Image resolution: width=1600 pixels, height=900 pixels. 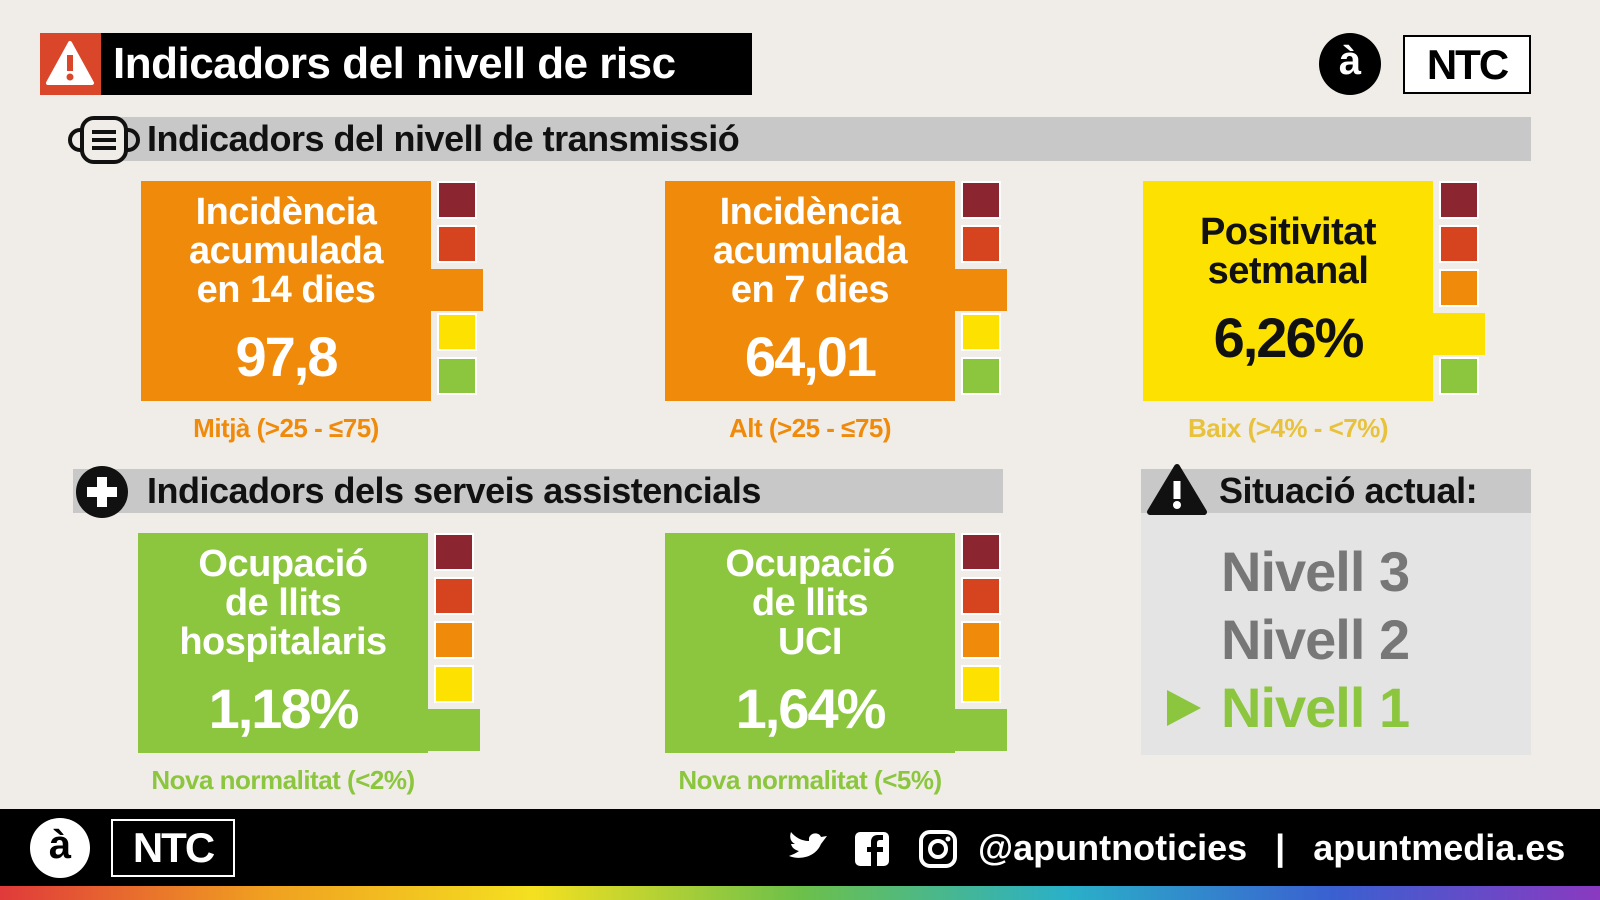 What do you see at coordinates (1113, 847) in the screenshot?
I see `handle: @apuntnoticies` at bounding box center [1113, 847].